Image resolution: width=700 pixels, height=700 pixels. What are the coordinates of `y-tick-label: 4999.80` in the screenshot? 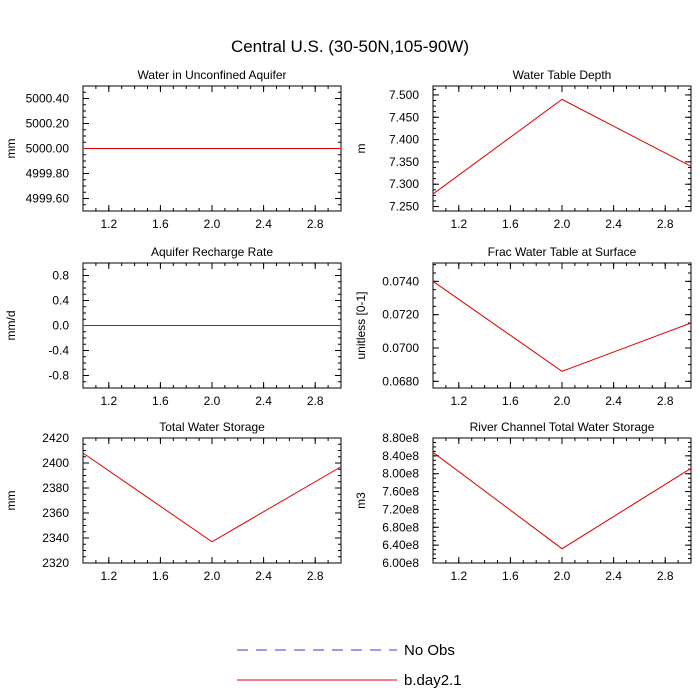 It's located at (48, 174).